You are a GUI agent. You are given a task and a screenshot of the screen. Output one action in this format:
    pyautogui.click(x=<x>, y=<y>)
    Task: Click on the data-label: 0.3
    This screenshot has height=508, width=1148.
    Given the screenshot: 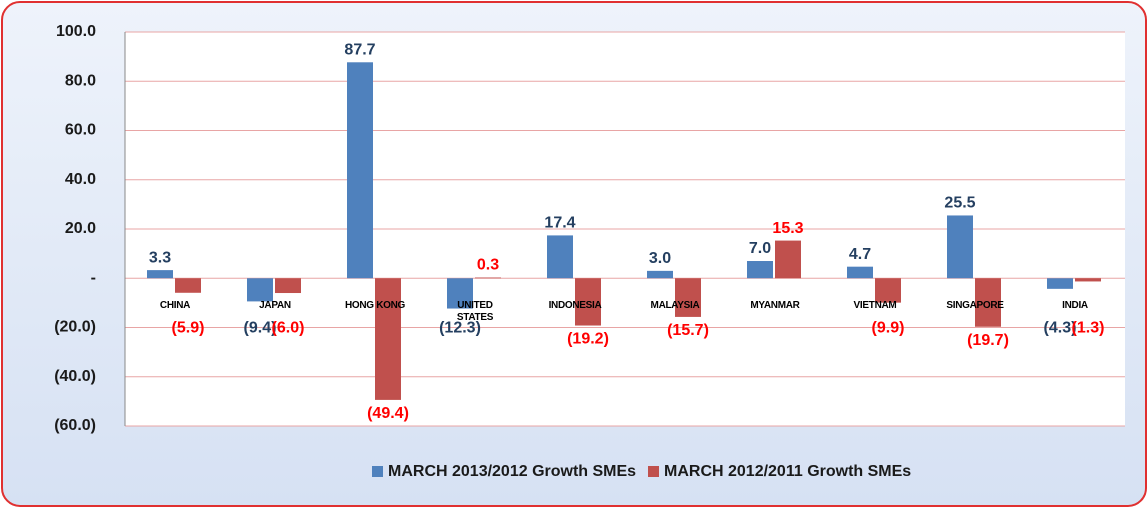 What is the action you would take?
    pyautogui.click(x=488, y=265)
    